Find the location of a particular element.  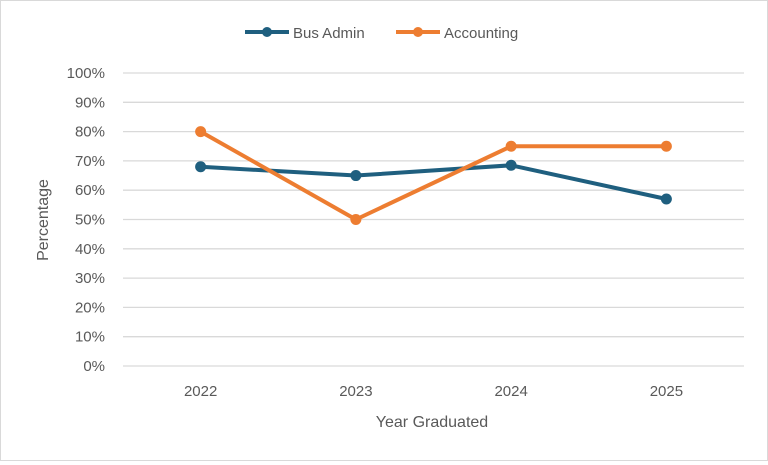

series-lines is located at coordinates (433, 175).